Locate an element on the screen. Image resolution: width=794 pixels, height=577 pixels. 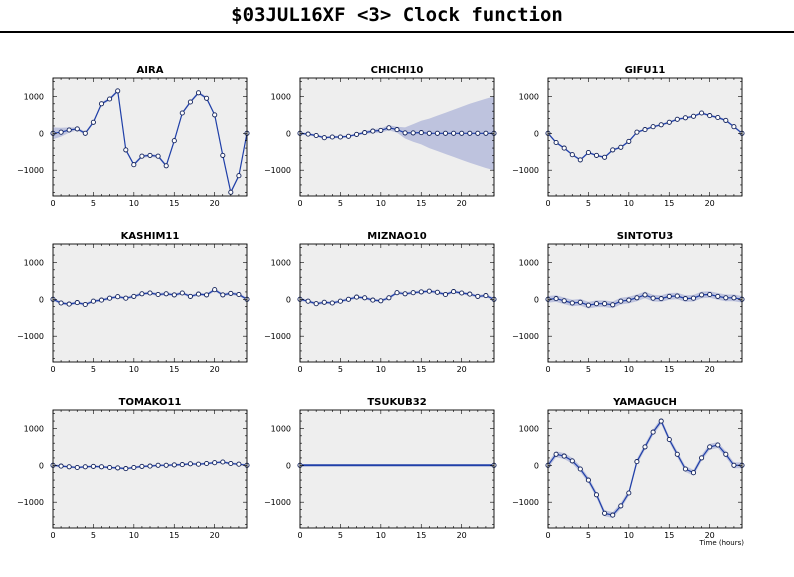
panel-title: AIRA is located at coordinates (150, 70).